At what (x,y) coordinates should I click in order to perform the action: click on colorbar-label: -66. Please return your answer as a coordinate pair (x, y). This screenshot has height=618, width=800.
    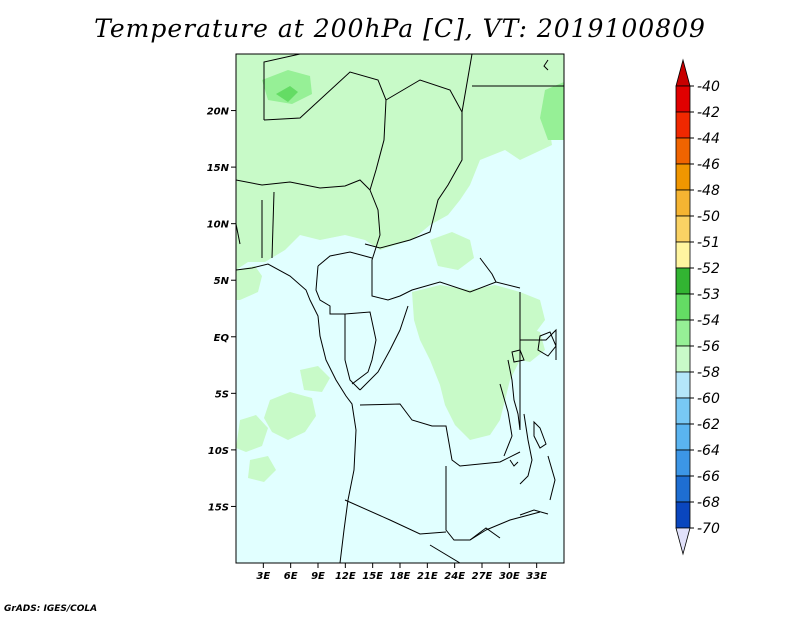
    Looking at the image, I should click on (708, 477).